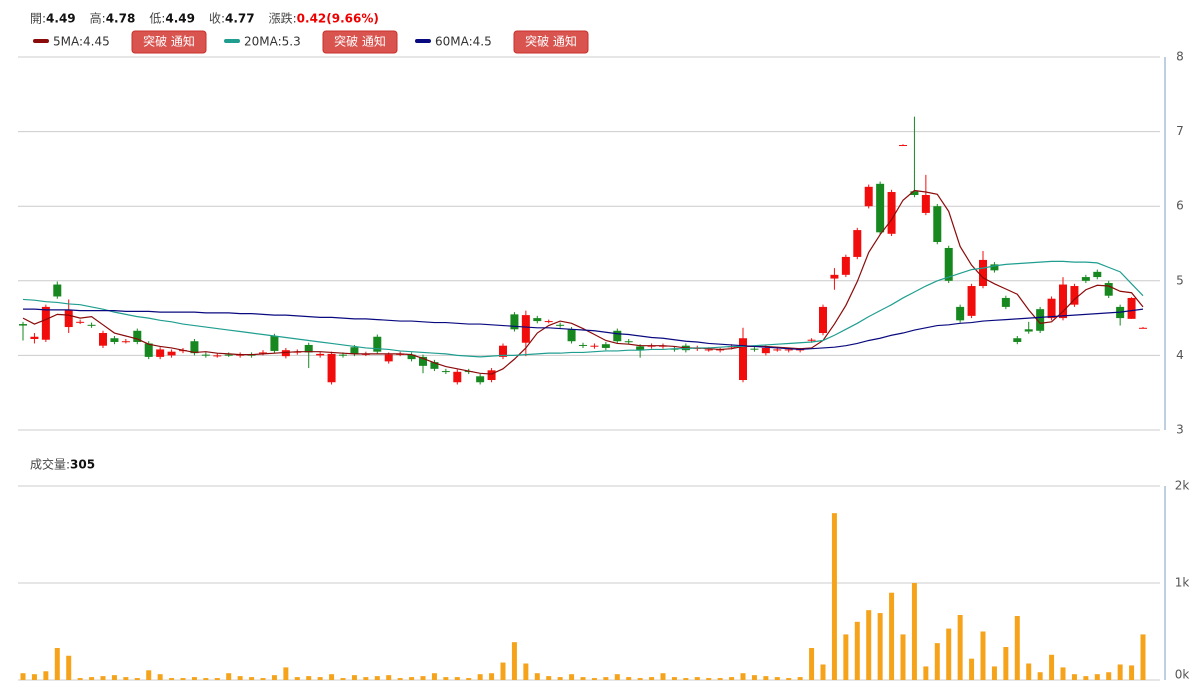 The height and width of the screenshot is (693, 1204). Describe the element at coordinates (1180, 206) in the screenshot. I see `y-tick-label: 6` at that location.